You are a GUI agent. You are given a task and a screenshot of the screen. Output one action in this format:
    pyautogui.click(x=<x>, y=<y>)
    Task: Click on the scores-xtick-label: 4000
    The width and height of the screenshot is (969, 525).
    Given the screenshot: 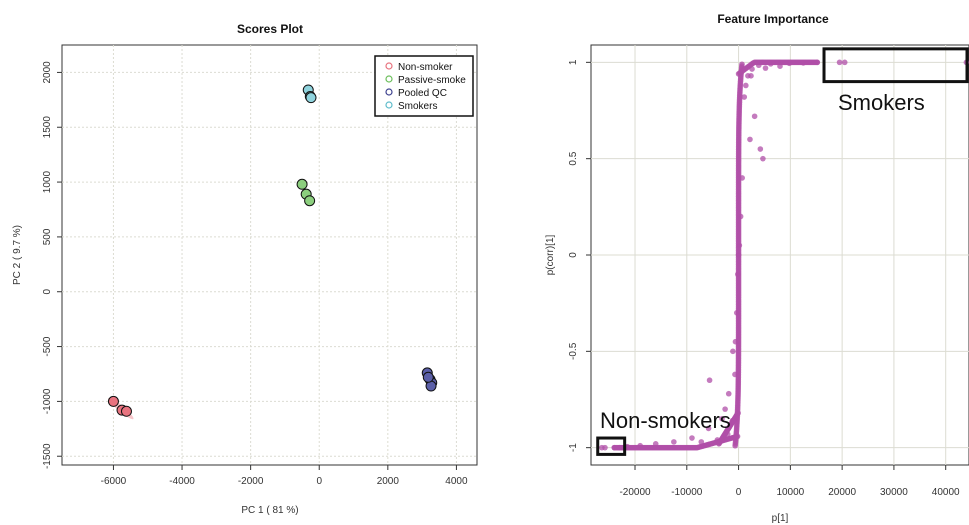 What is the action you would take?
    pyautogui.click(x=456, y=481)
    